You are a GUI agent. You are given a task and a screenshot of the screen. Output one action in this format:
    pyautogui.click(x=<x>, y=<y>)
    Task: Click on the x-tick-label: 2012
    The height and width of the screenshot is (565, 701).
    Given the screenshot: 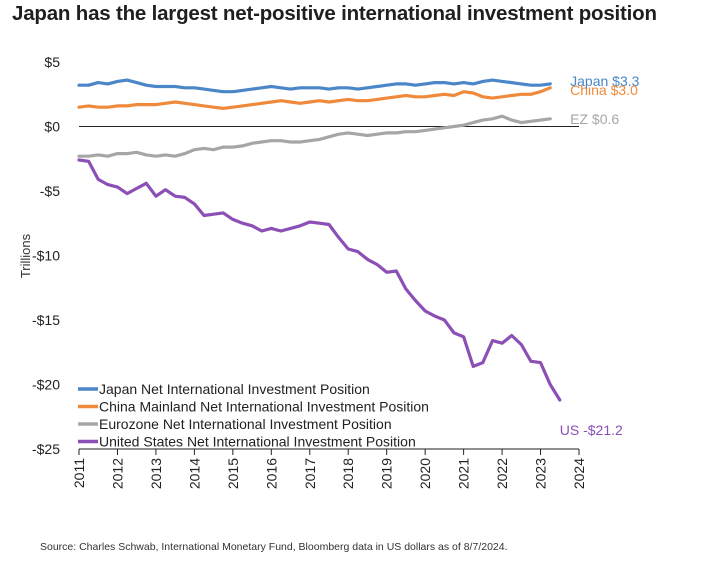 What is the action you would take?
    pyautogui.click(x=117, y=473)
    